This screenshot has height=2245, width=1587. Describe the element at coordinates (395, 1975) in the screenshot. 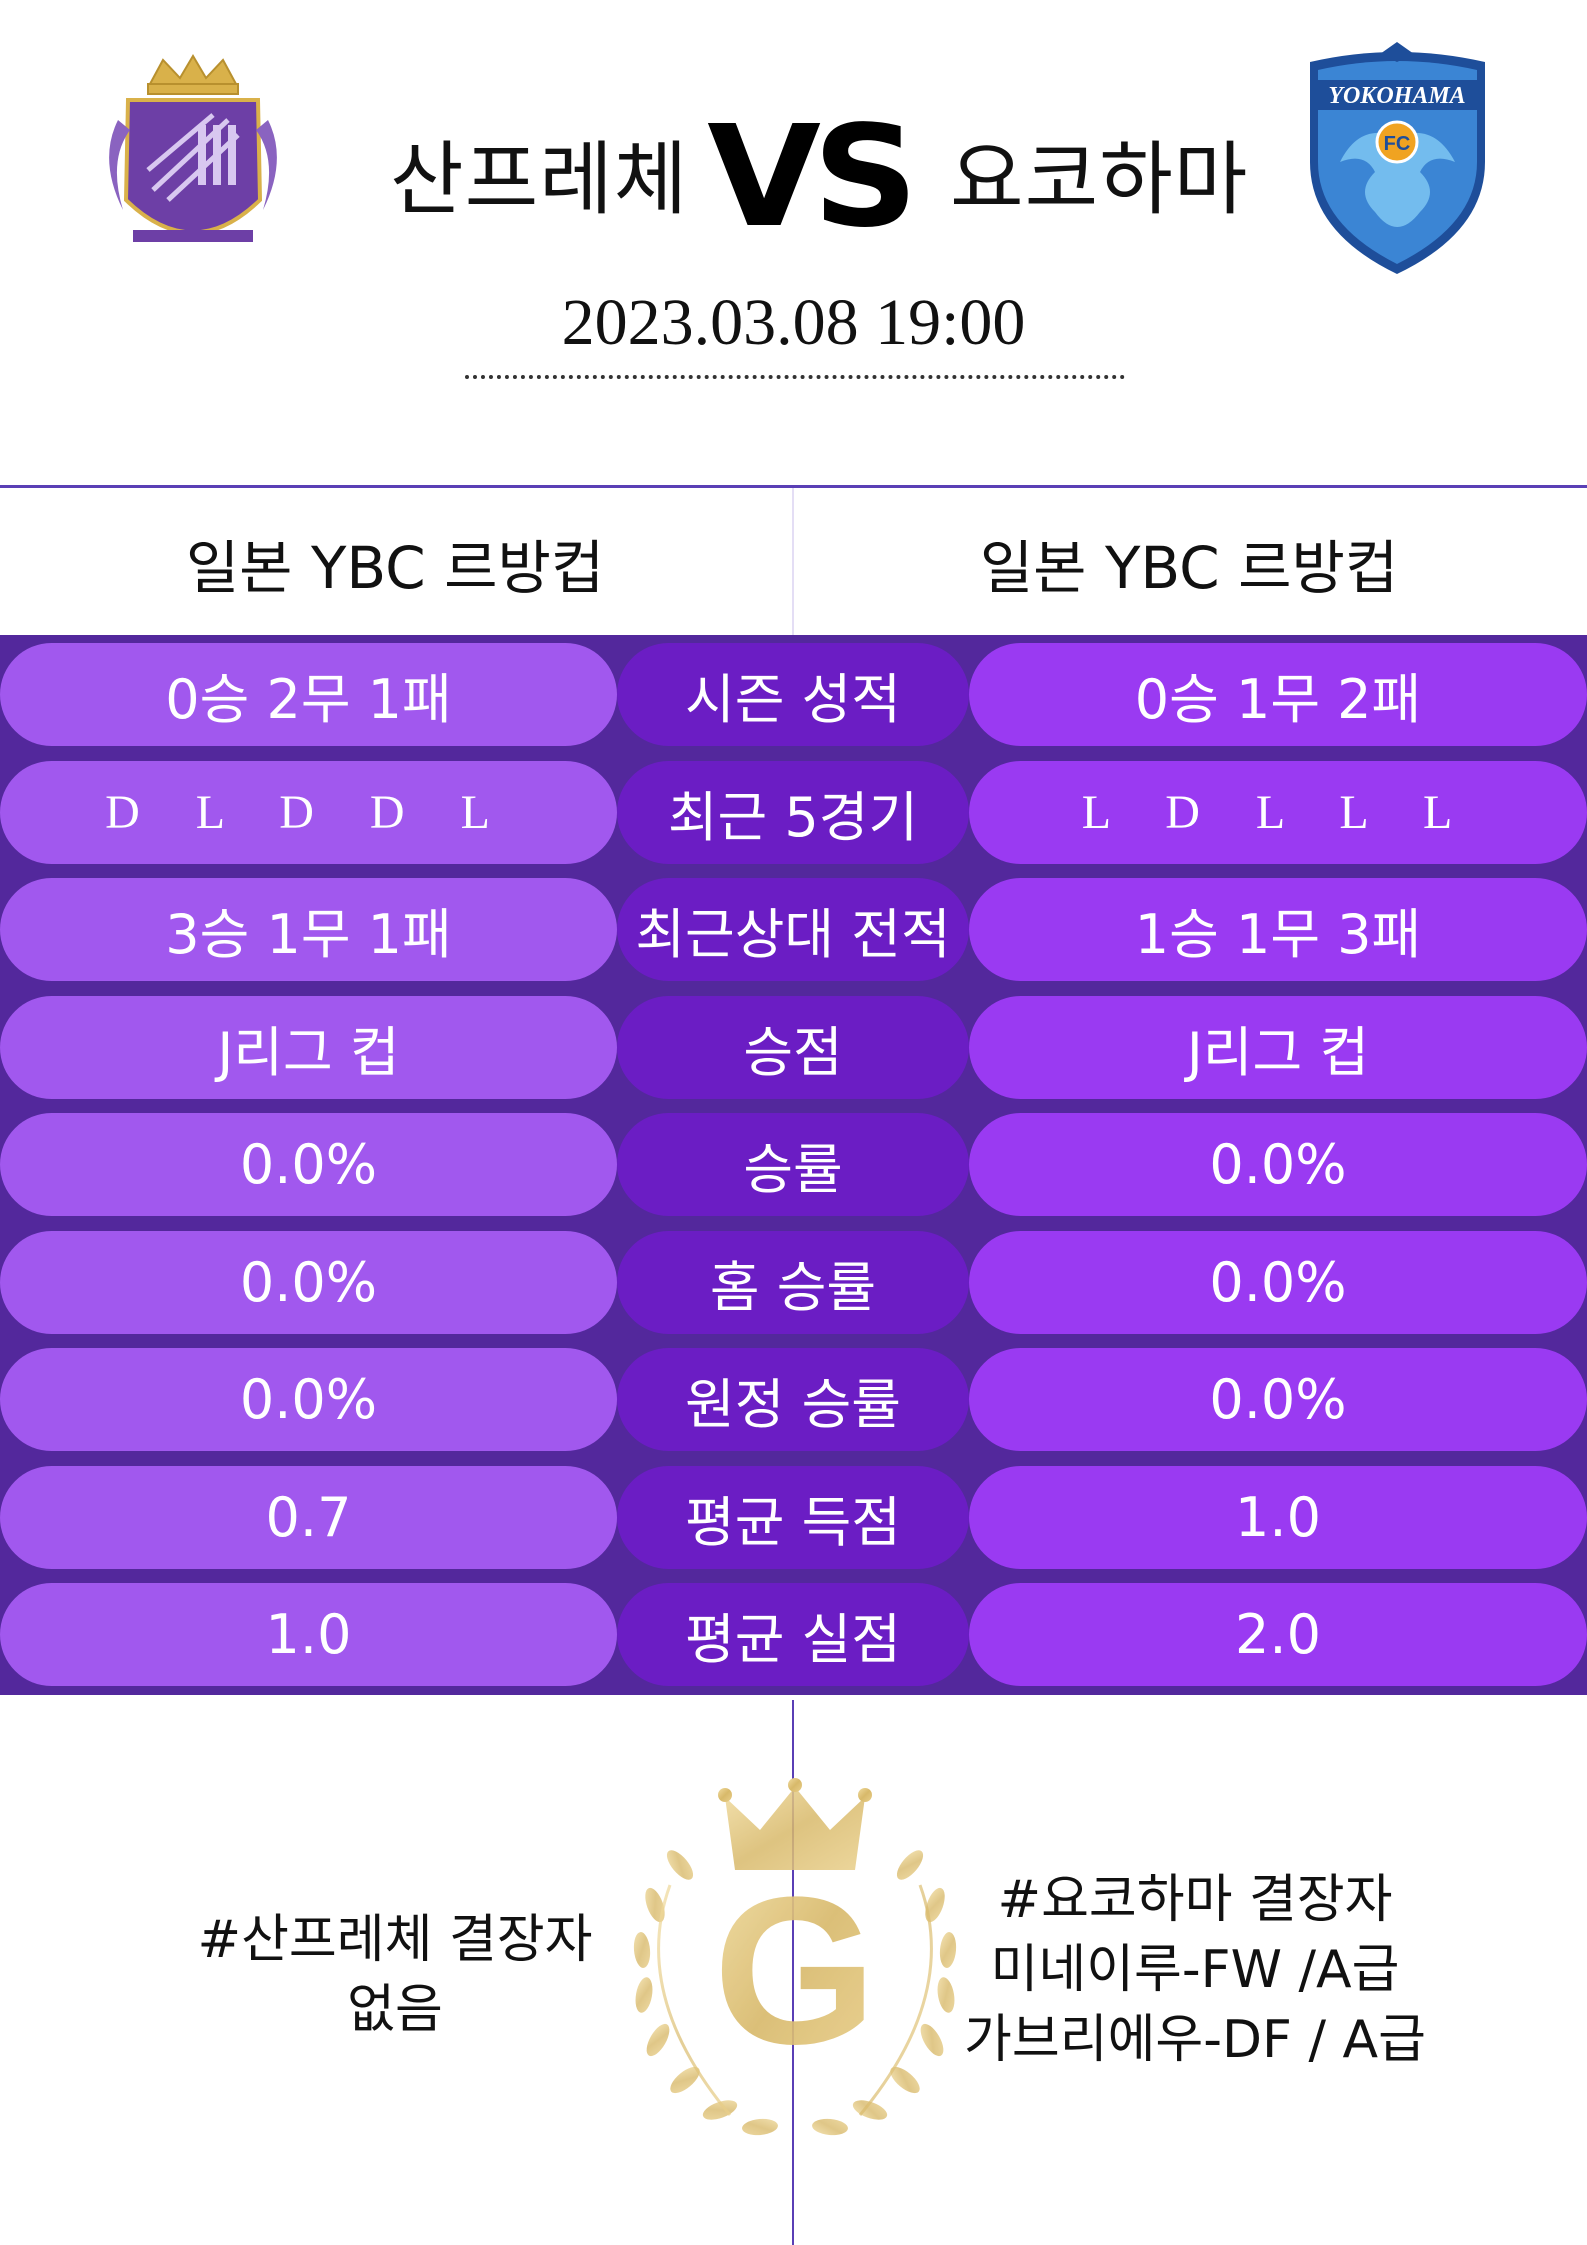

I see `home-absences-text: #산프레체 결장자 없음` at that location.